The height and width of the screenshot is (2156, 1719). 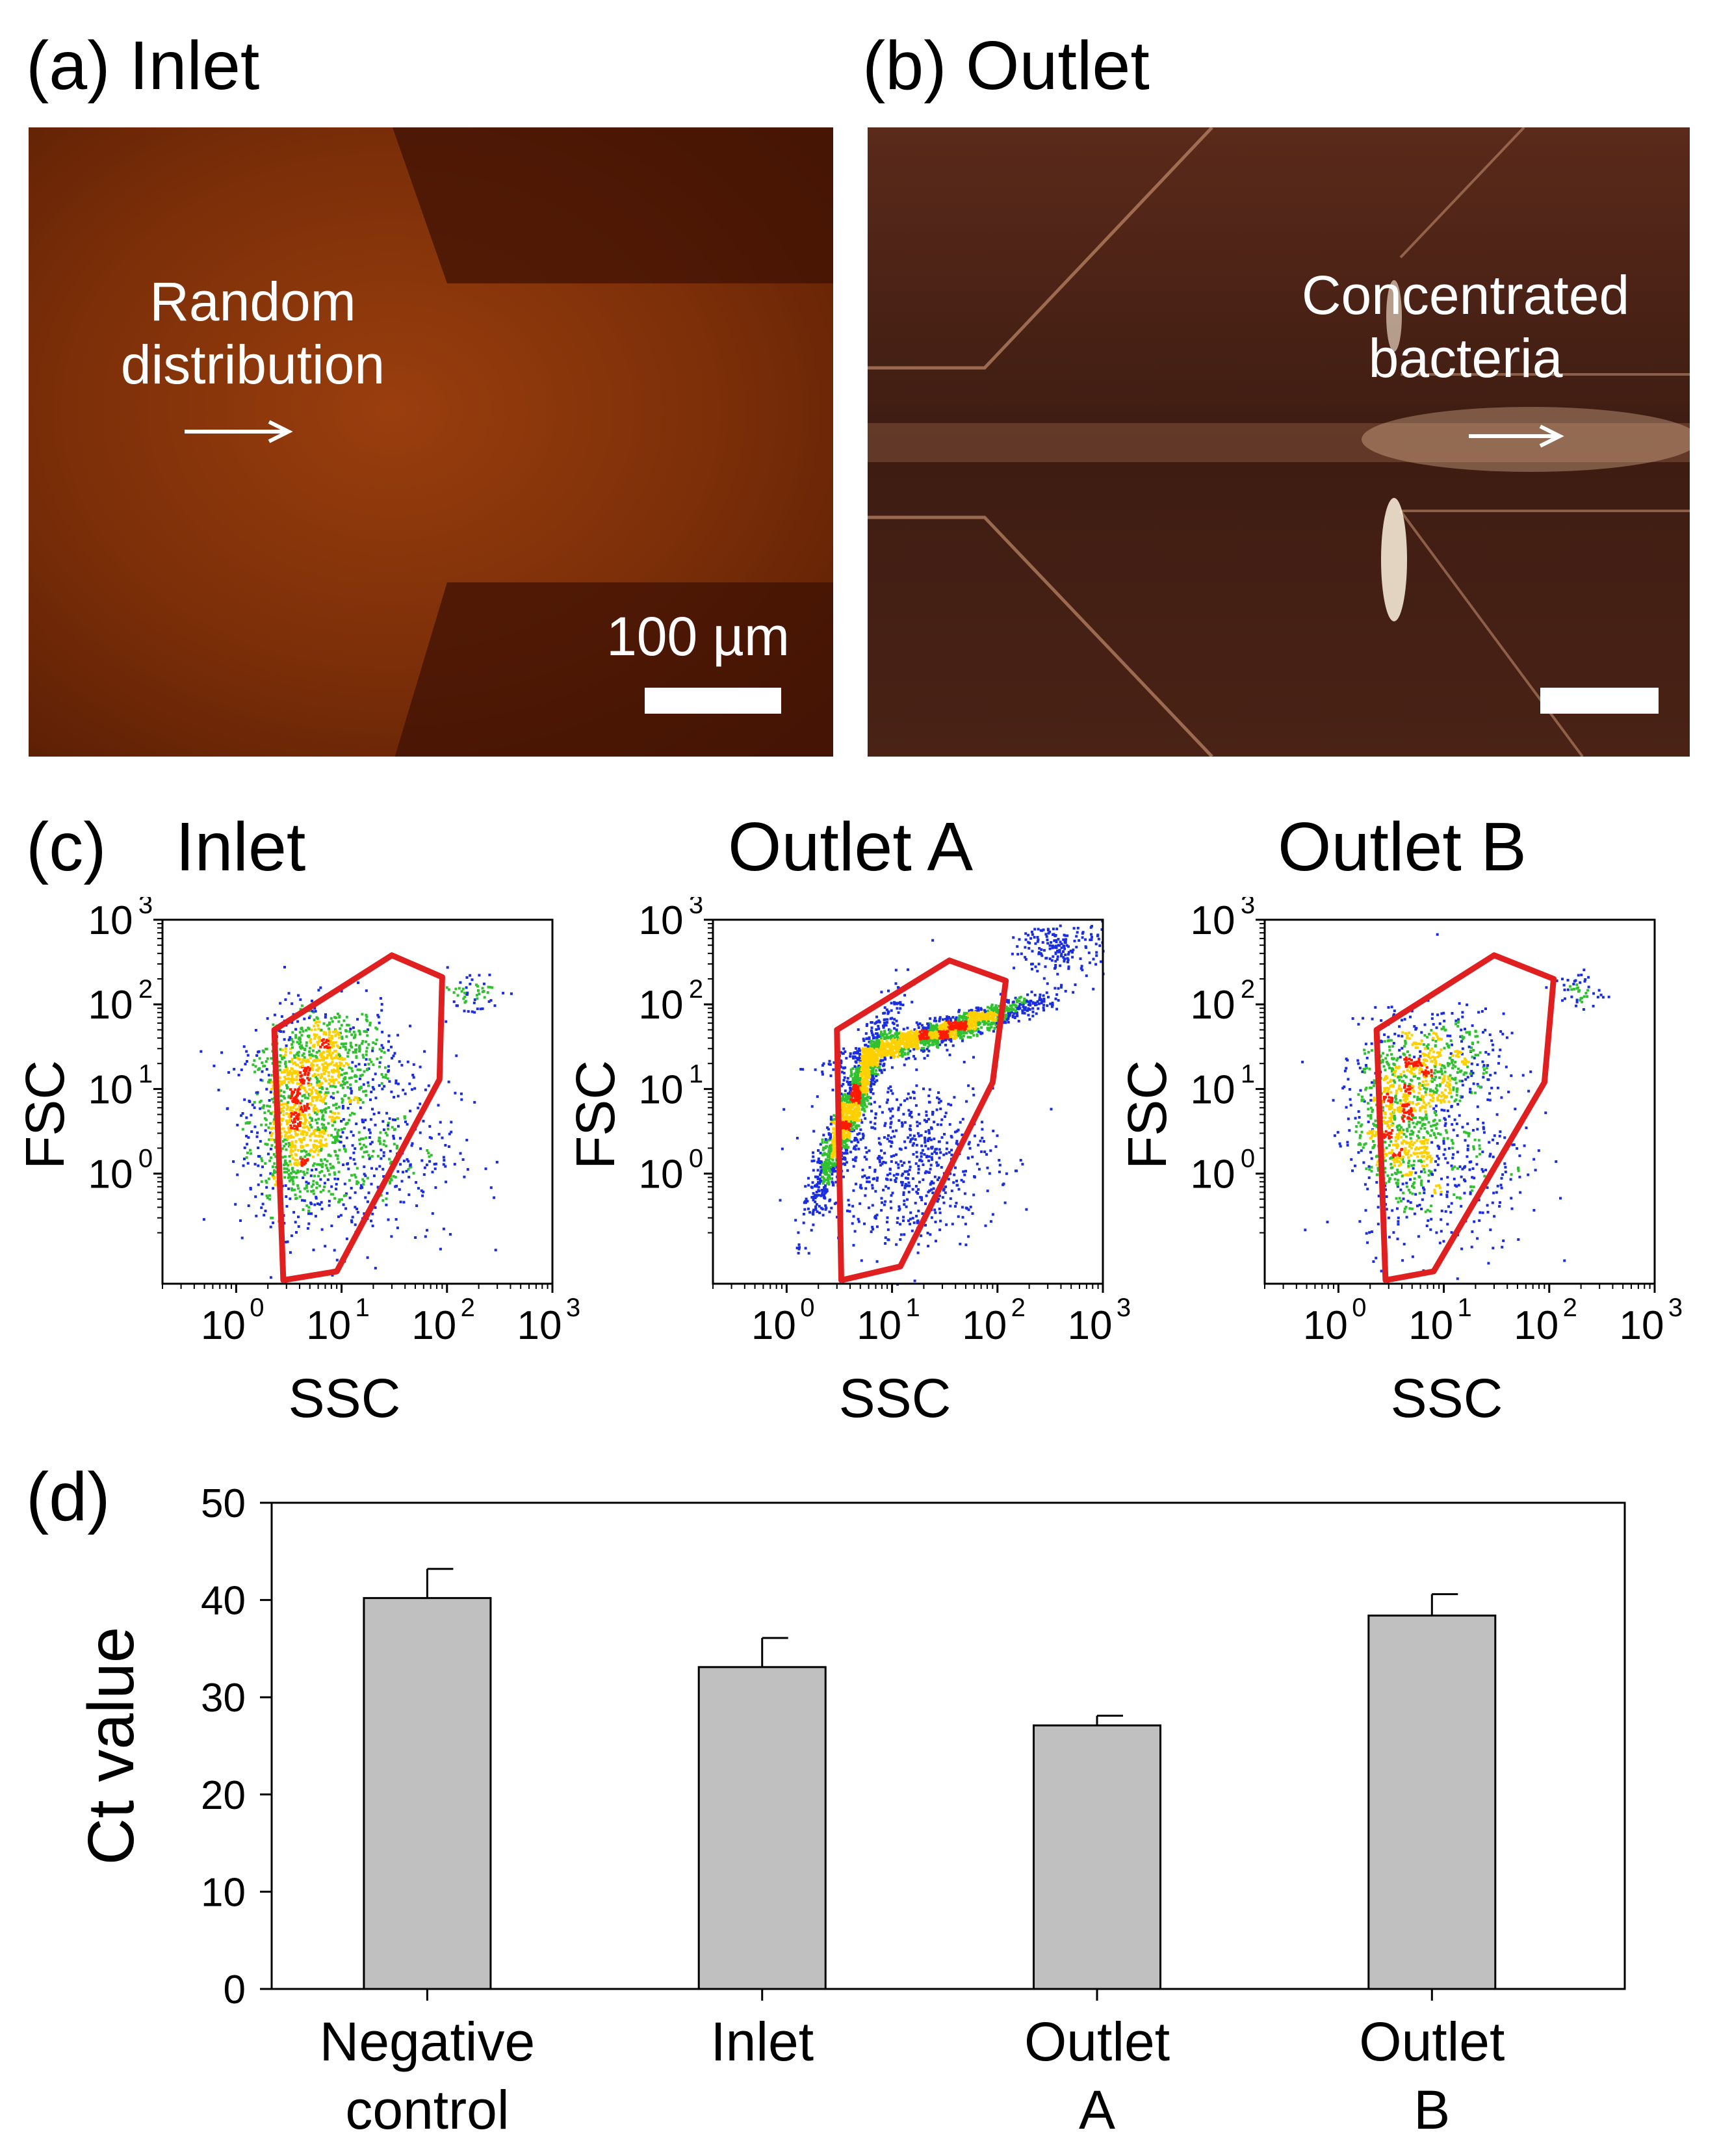 What do you see at coordinates (142, 65) in the screenshot?
I see `panel-a-label: (a) Inlet` at bounding box center [142, 65].